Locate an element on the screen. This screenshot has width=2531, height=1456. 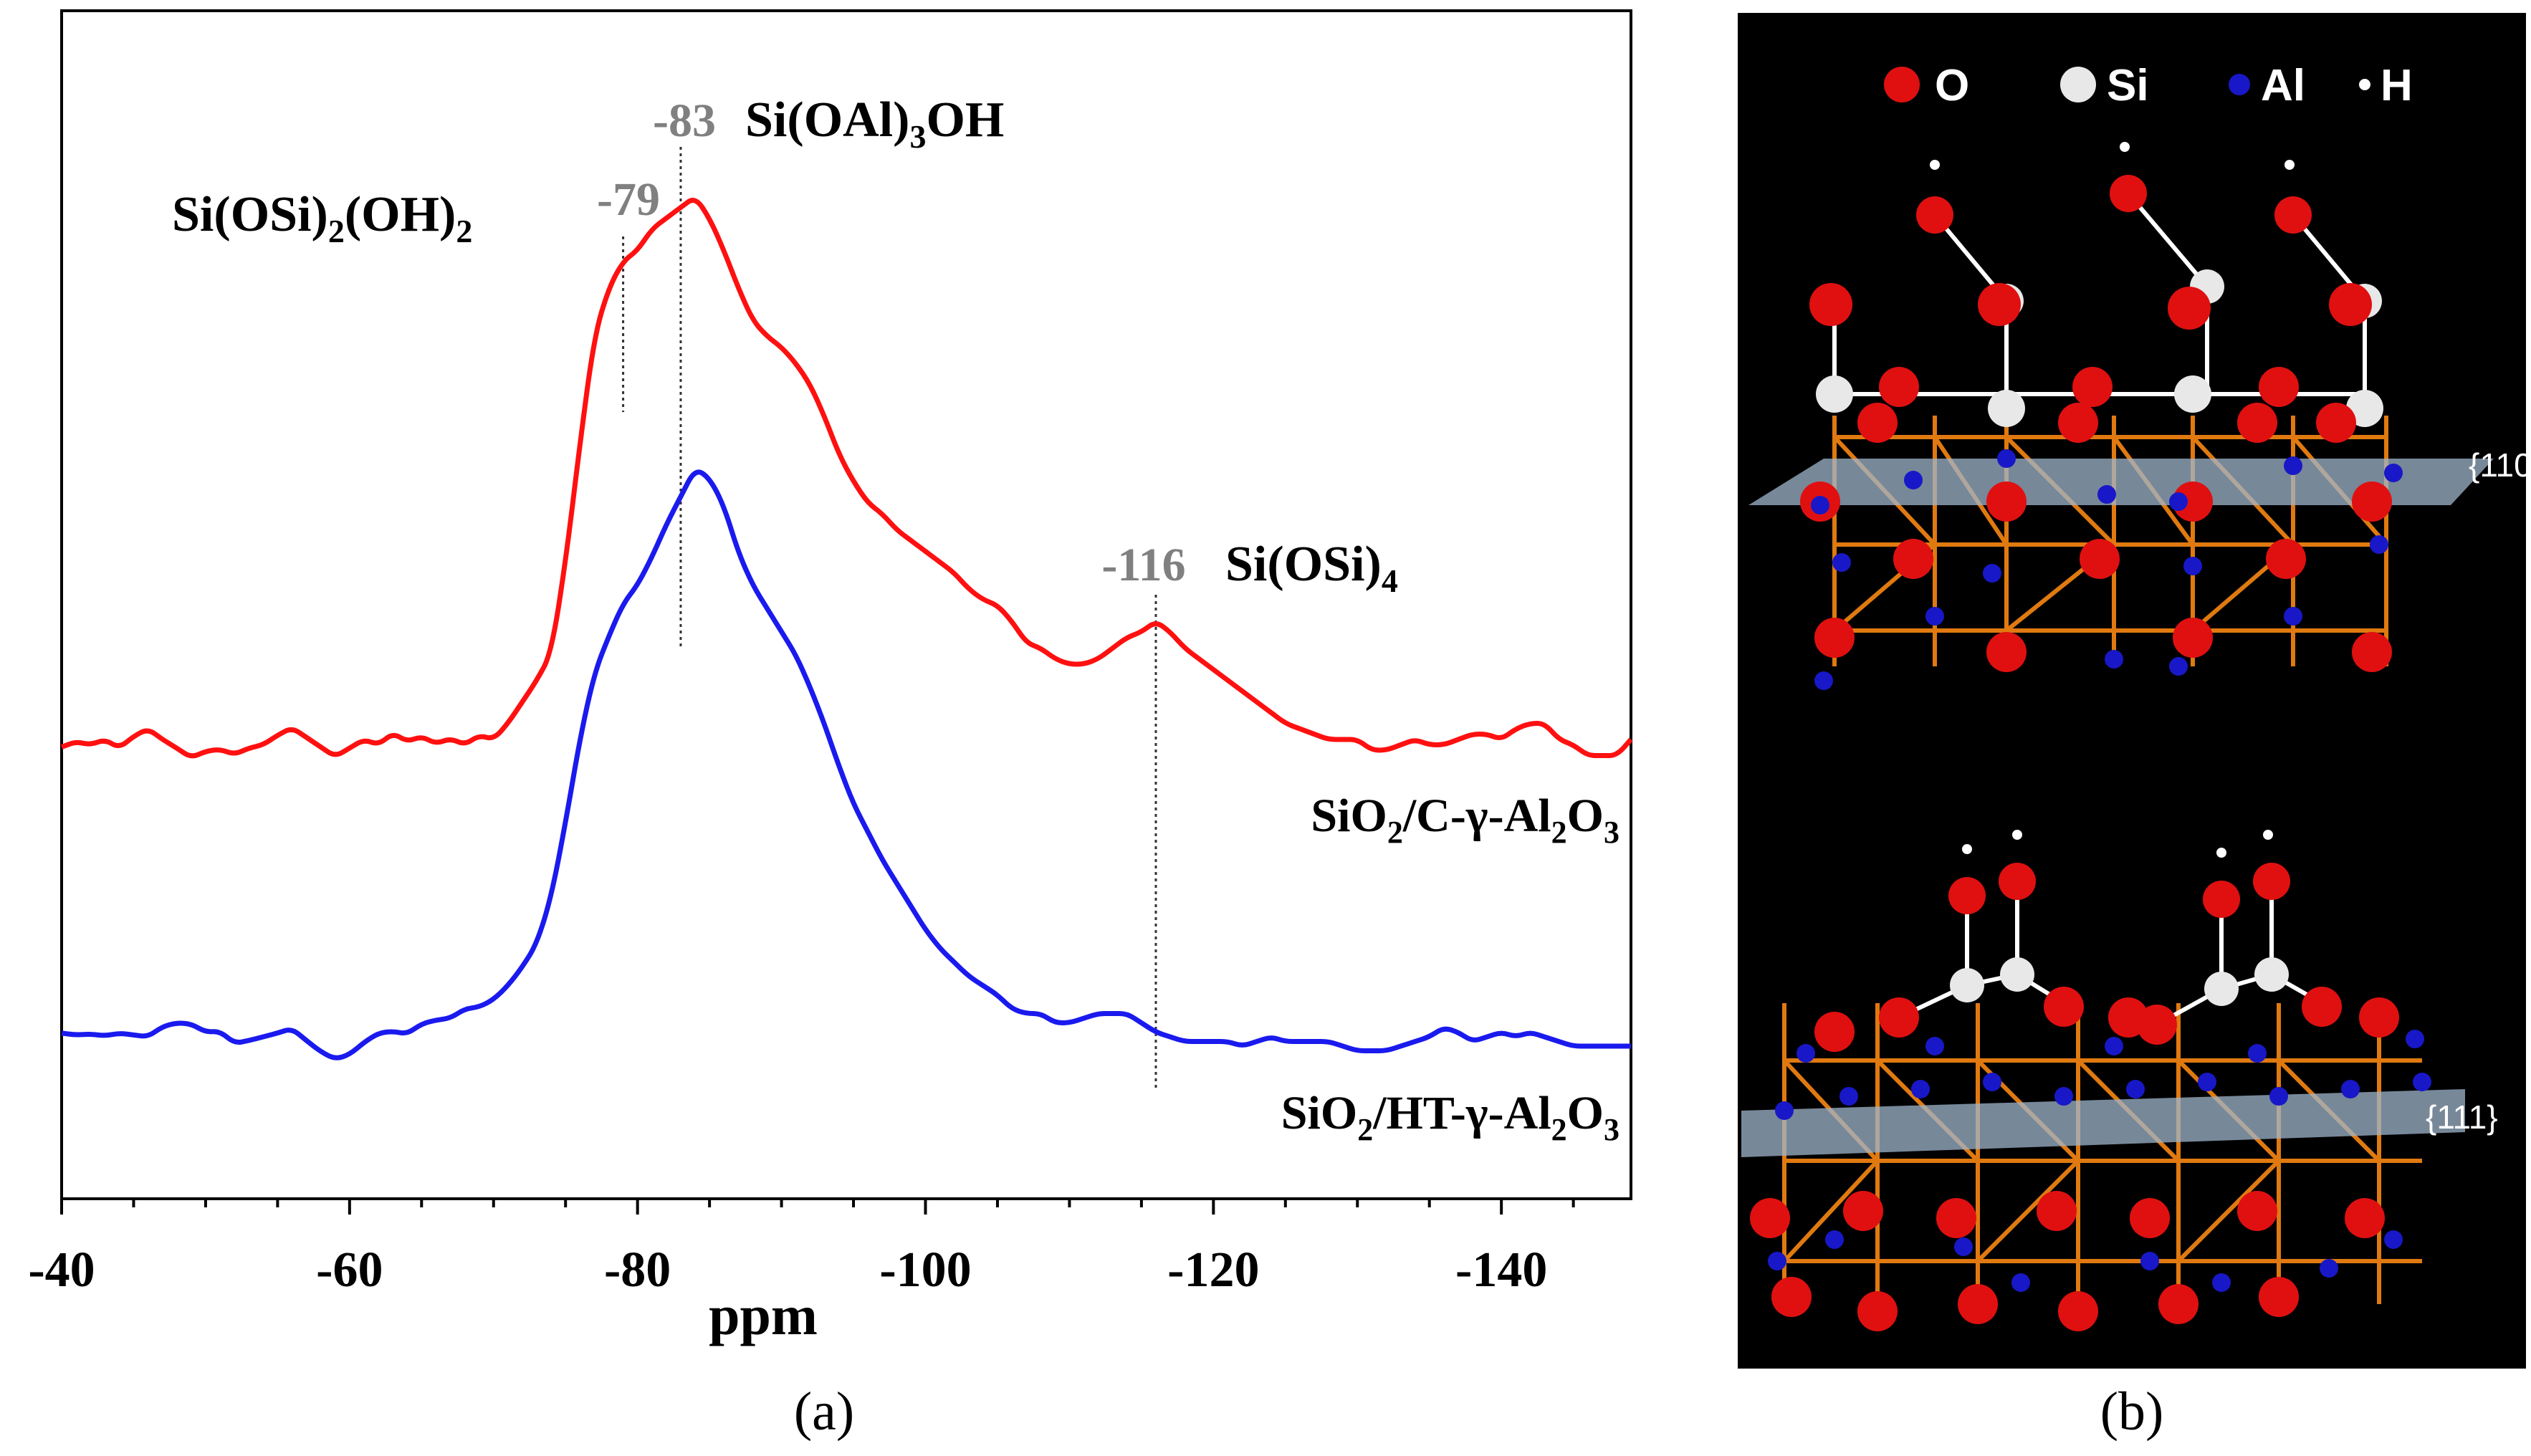
legend-si-swatch is located at coordinates (2078, 84).